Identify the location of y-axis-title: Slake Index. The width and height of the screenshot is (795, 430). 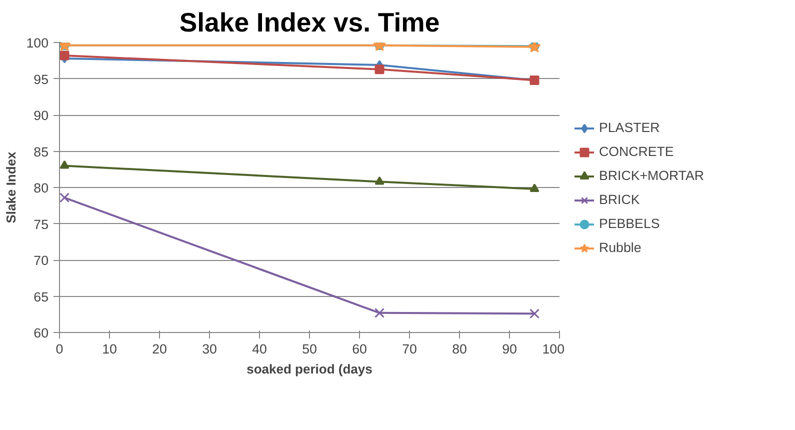
(10, 187).